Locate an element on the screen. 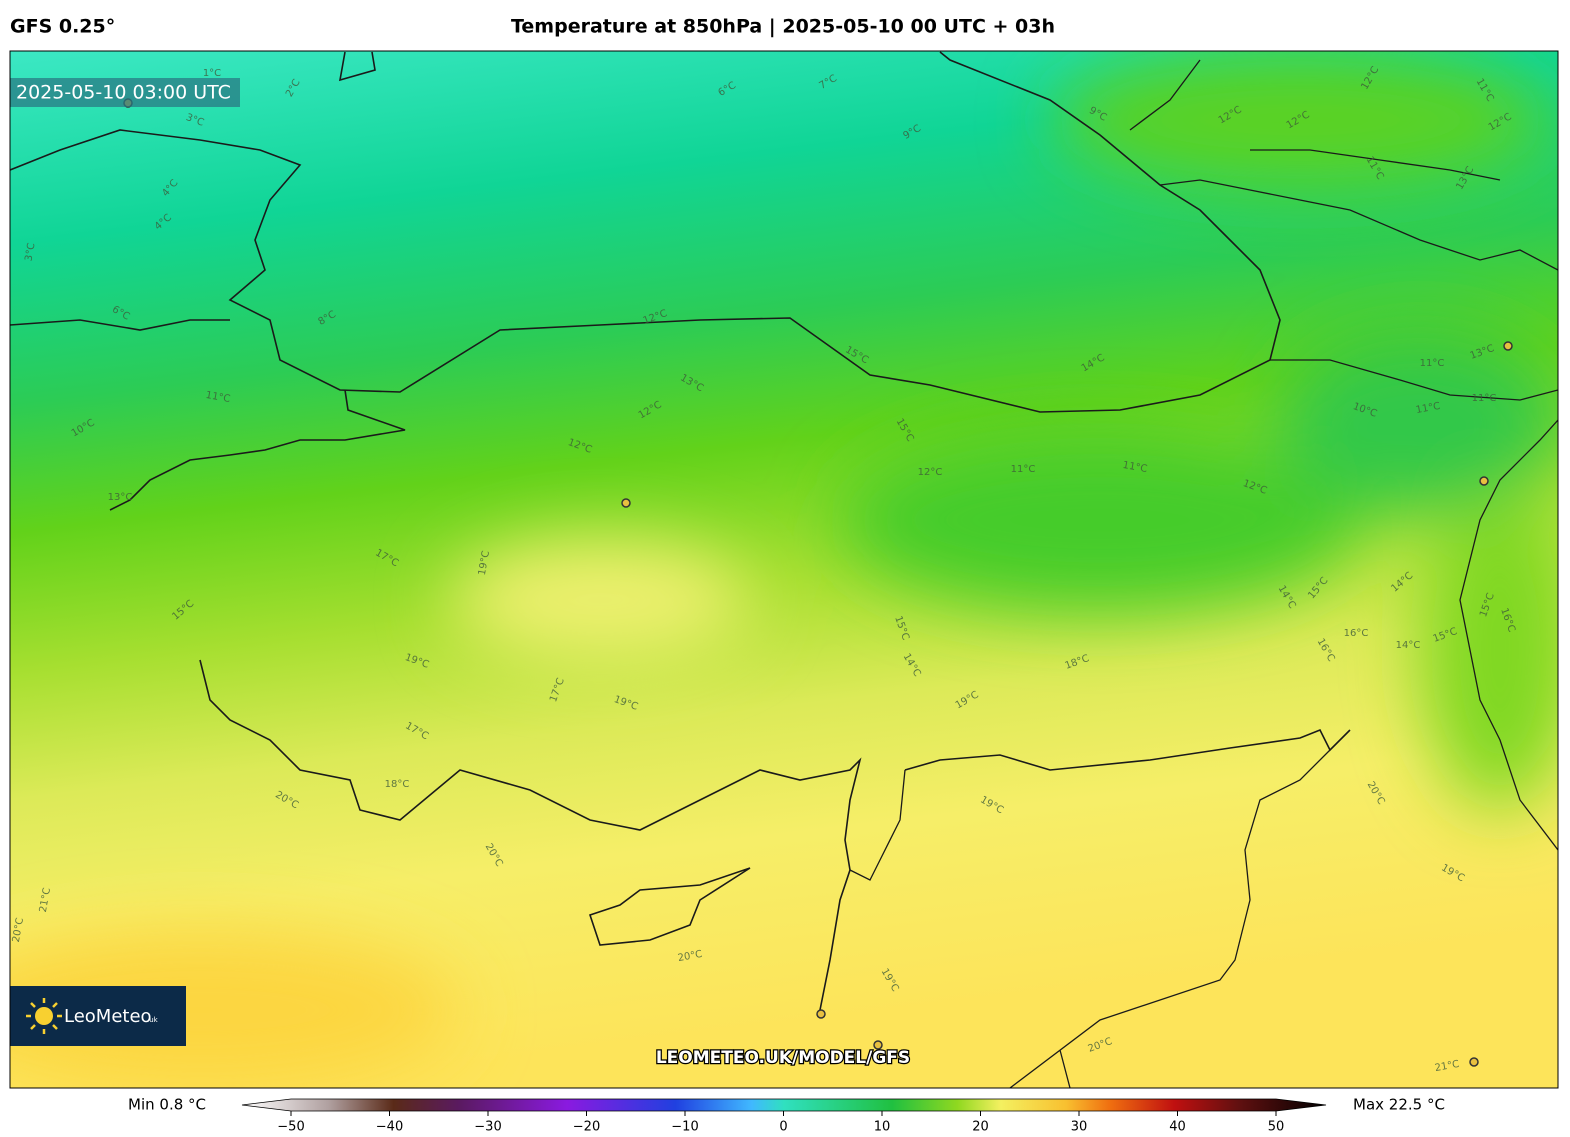 The image size is (1570, 1137). colorbar-tick-label: 10 is located at coordinates (882, 1127).